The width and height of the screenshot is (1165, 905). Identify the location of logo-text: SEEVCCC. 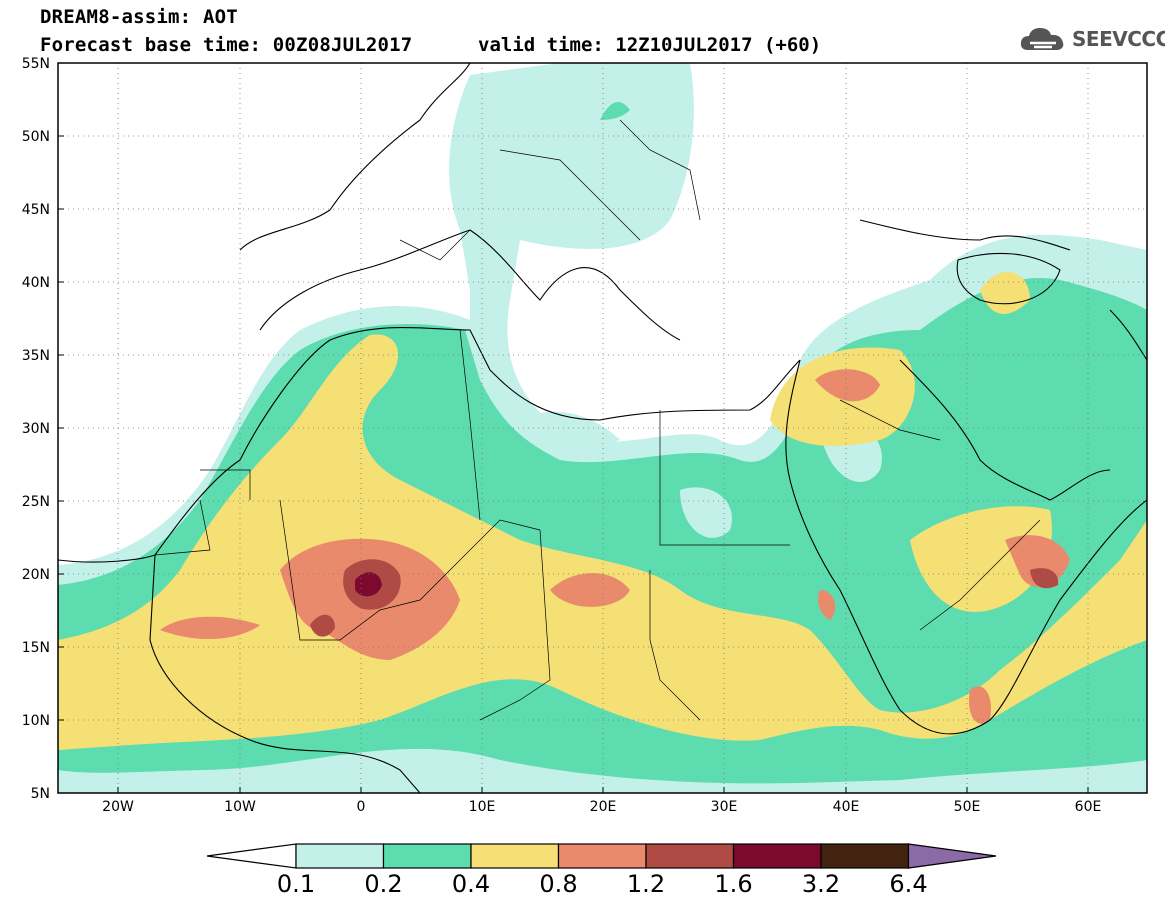
(1118, 39).